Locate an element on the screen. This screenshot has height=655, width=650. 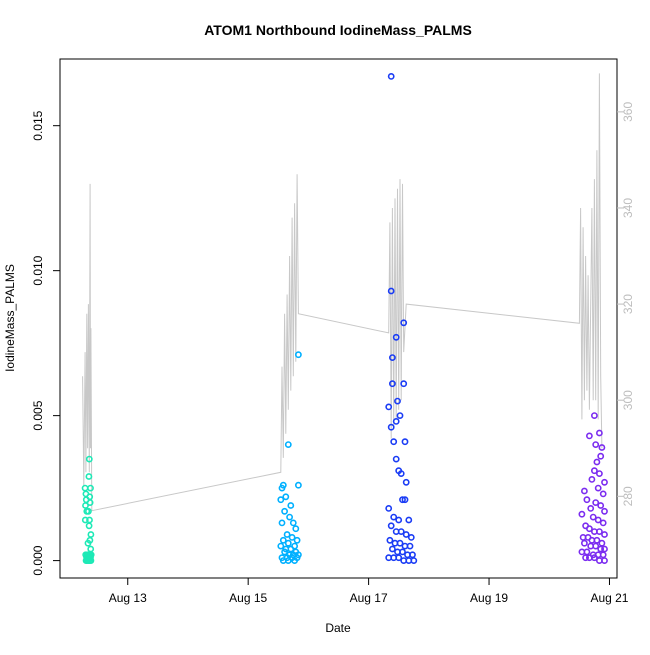
x-tick-label: Aug 21 is located at coordinates (609, 598).